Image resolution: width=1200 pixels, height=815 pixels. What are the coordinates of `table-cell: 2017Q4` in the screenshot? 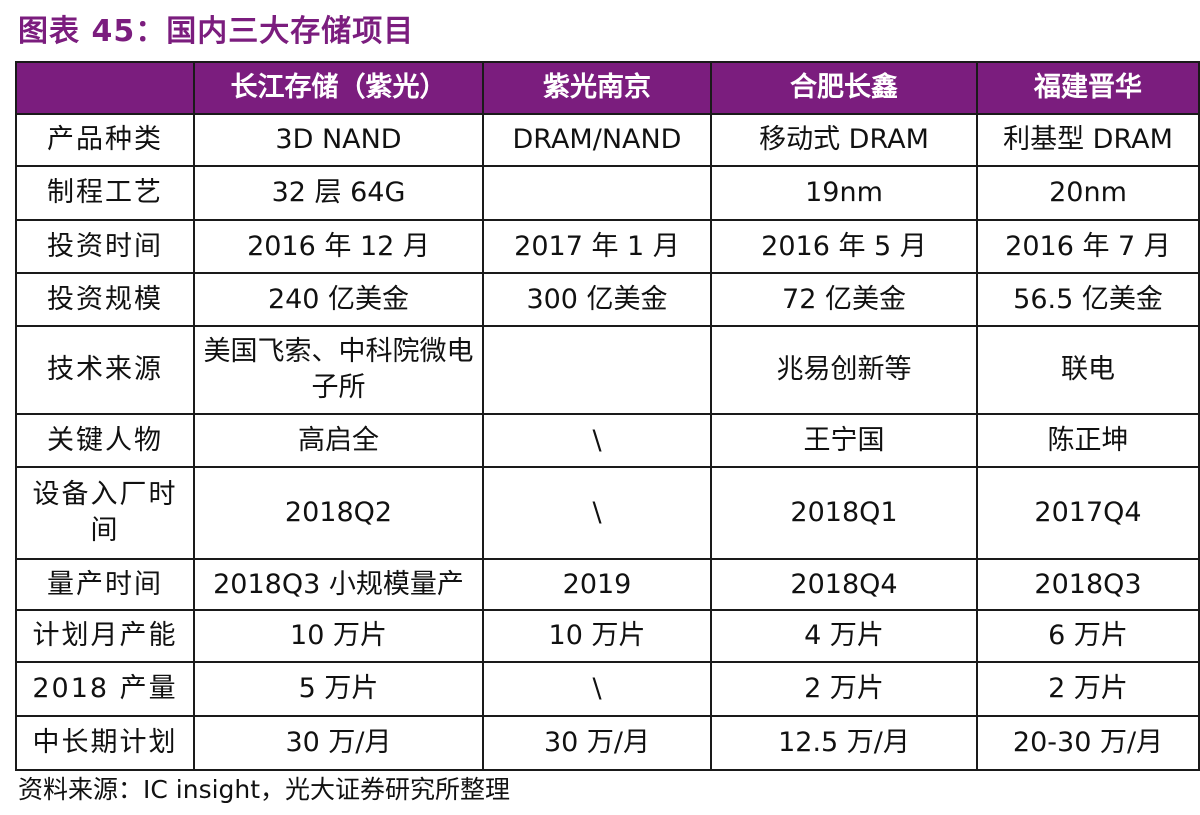 It's located at (1088, 513).